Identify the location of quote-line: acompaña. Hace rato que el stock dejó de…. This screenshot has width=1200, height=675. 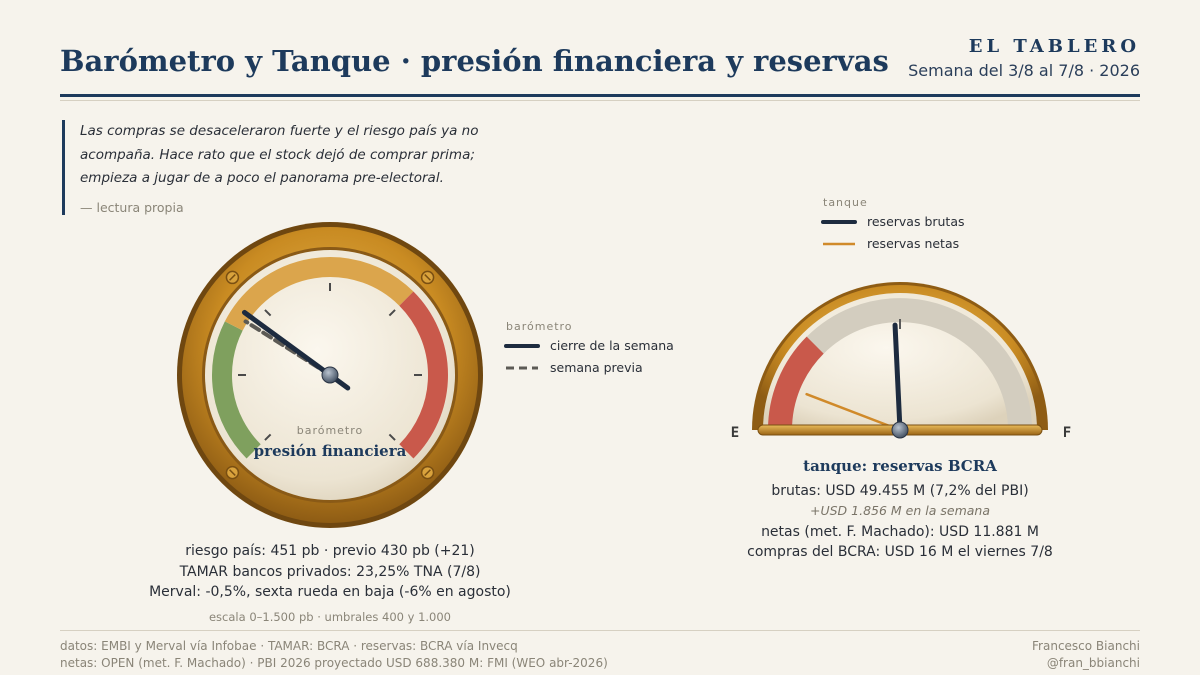
(277, 154).